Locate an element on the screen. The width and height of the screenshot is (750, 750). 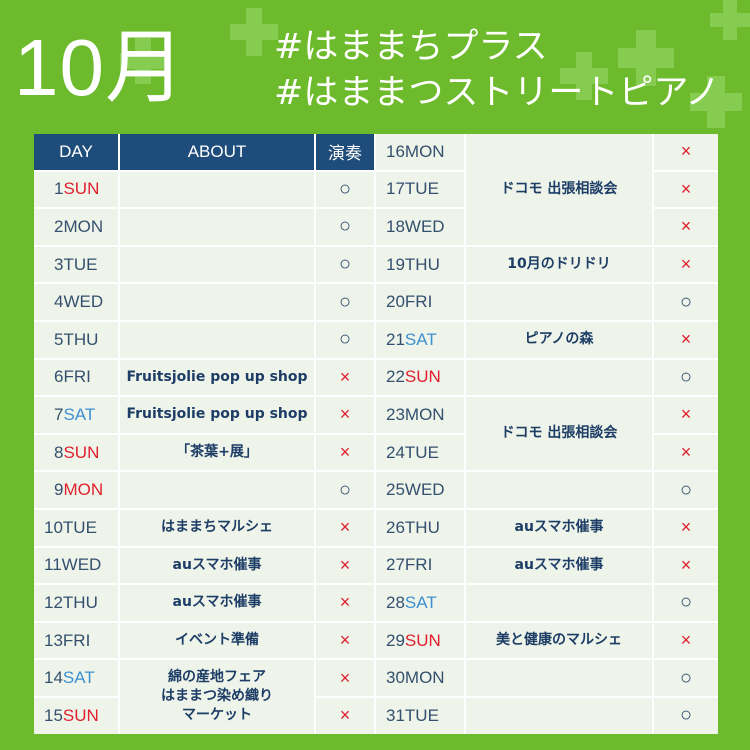
day-cell: 11 WED is located at coordinates (76, 565).